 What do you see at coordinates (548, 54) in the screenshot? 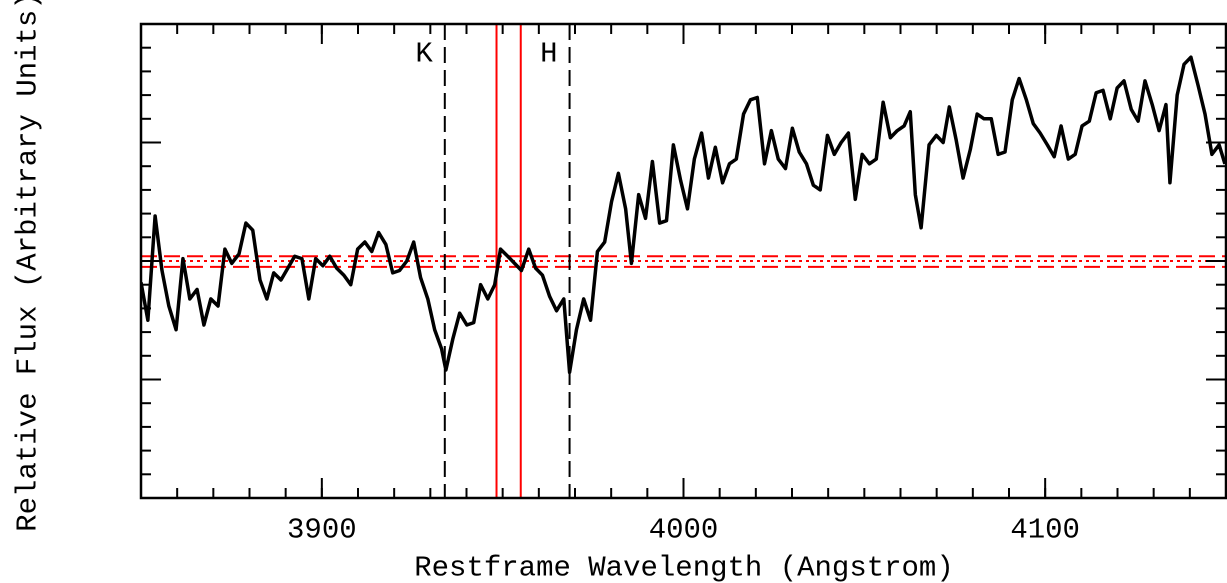
I see `line-label: H` at bounding box center [548, 54].